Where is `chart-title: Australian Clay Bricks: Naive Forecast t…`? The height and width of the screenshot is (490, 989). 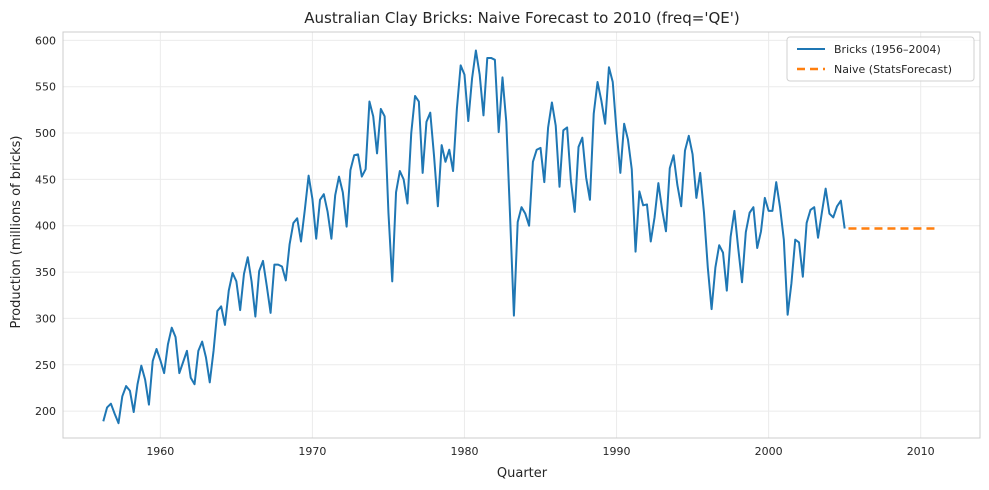
chart-title: Australian Clay Bricks: Naive Forecast t… is located at coordinates (521, 18).